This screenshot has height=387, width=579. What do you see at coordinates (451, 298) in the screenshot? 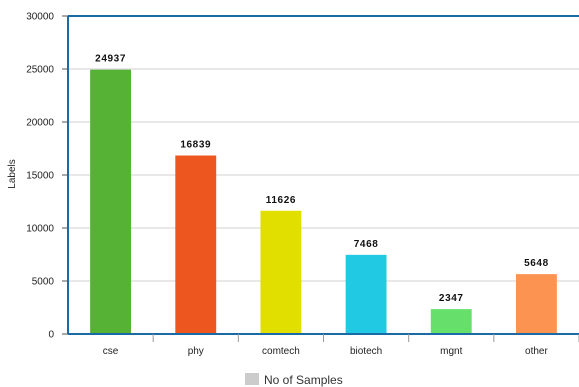
I see `data-label: 2347` at bounding box center [451, 298].